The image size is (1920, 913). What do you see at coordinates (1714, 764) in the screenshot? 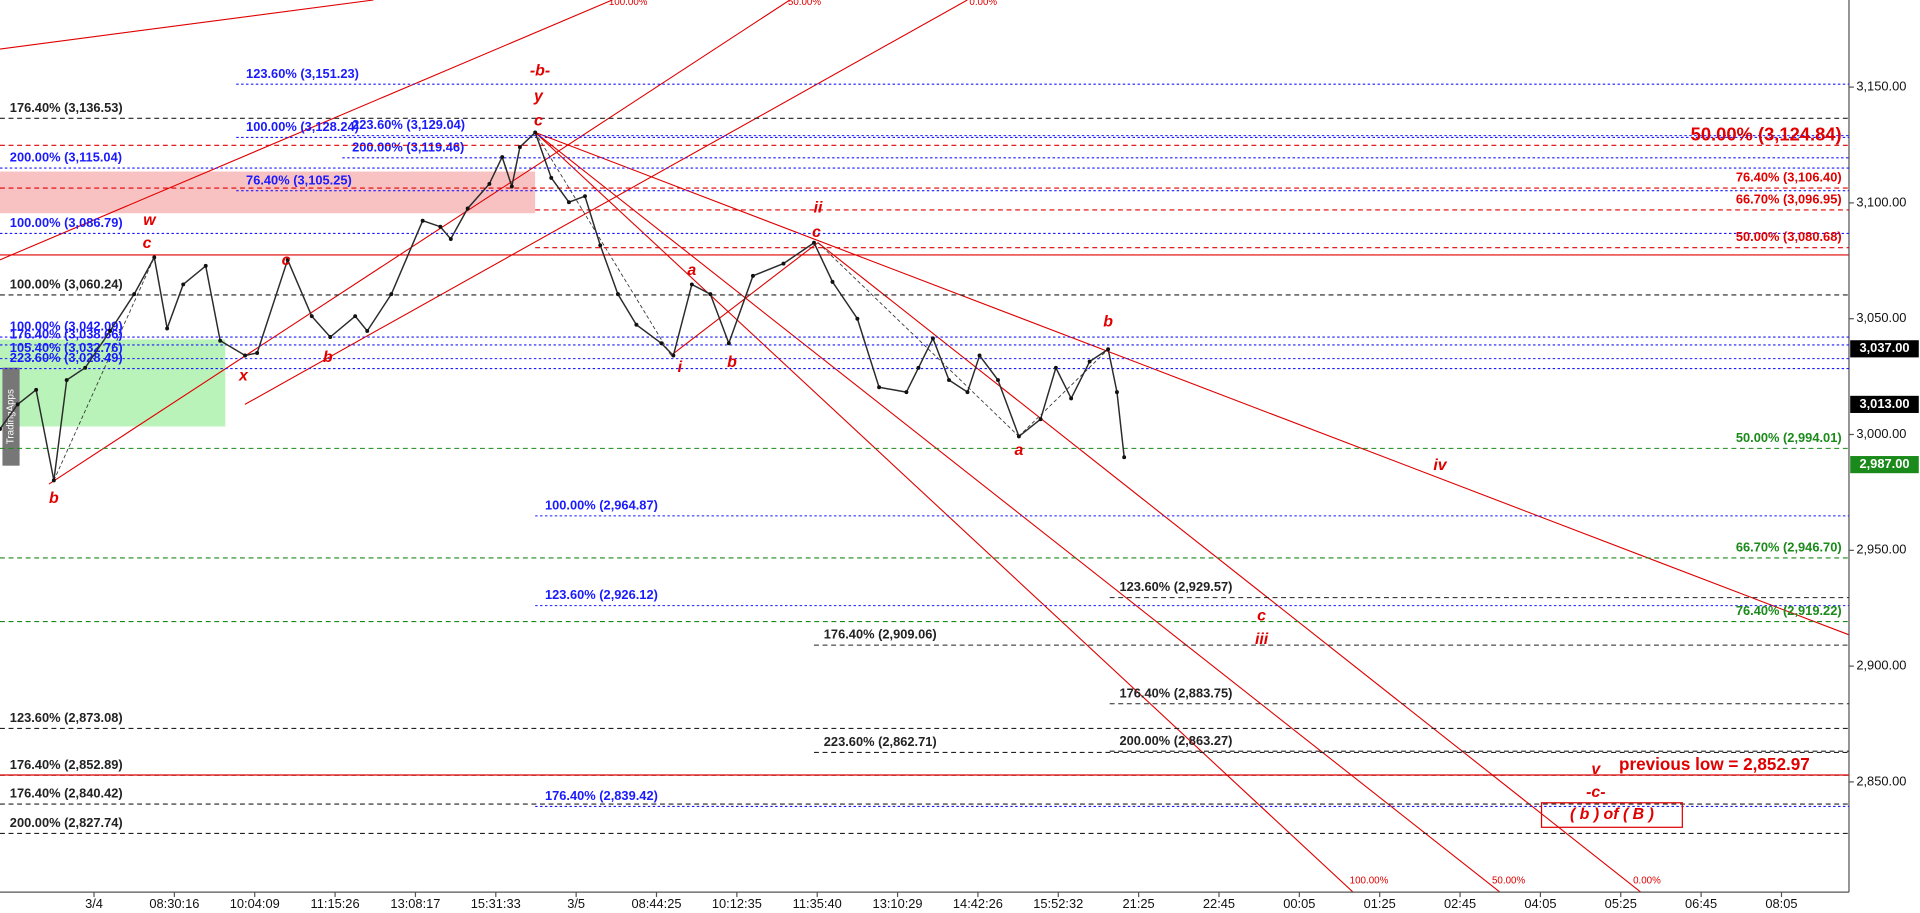
I see `previous-low-label: previous low = 2,852.97` at bounding box center [1714, 764].